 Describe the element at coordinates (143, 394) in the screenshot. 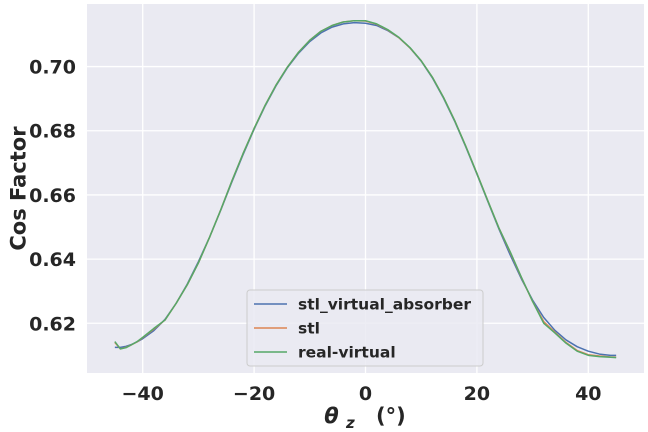

I see `x-tick-label: −40` at that location.